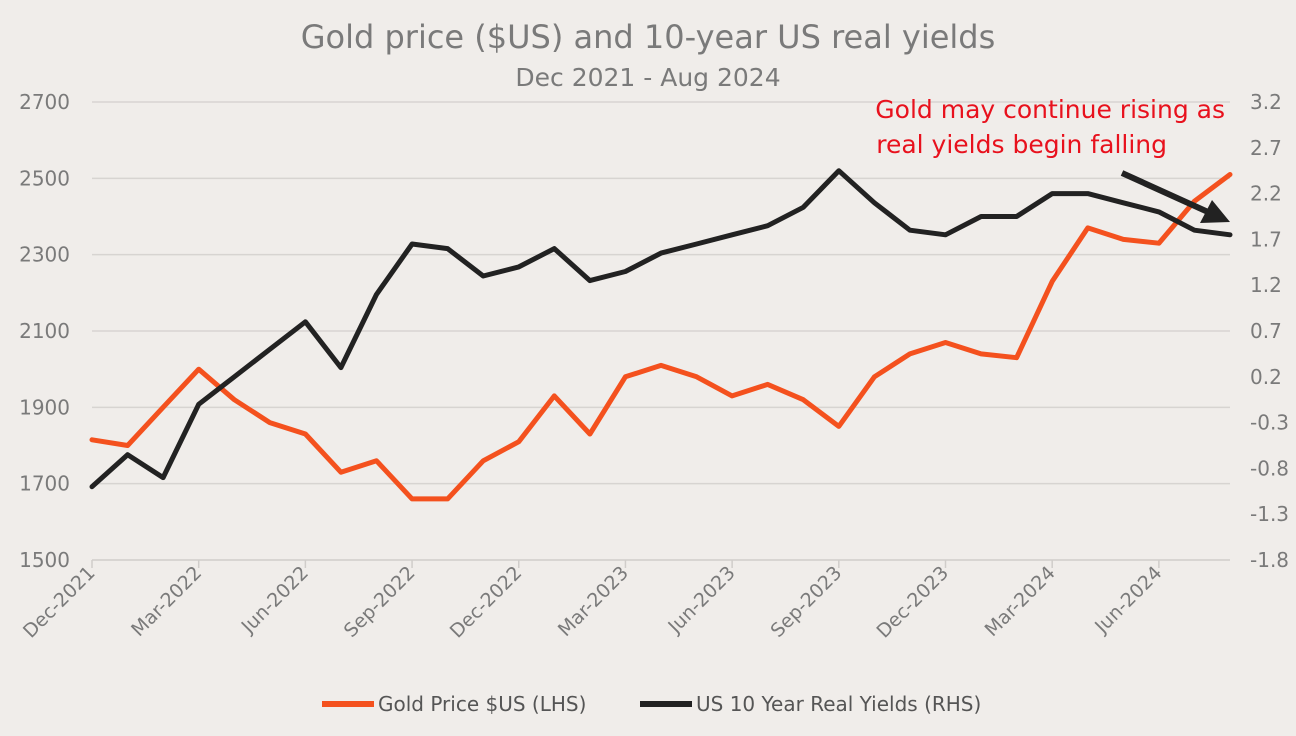 The height and width of the screenshot is (736, 1296). I want to click on right-tick-label: 0.7, so click(1266, 331).